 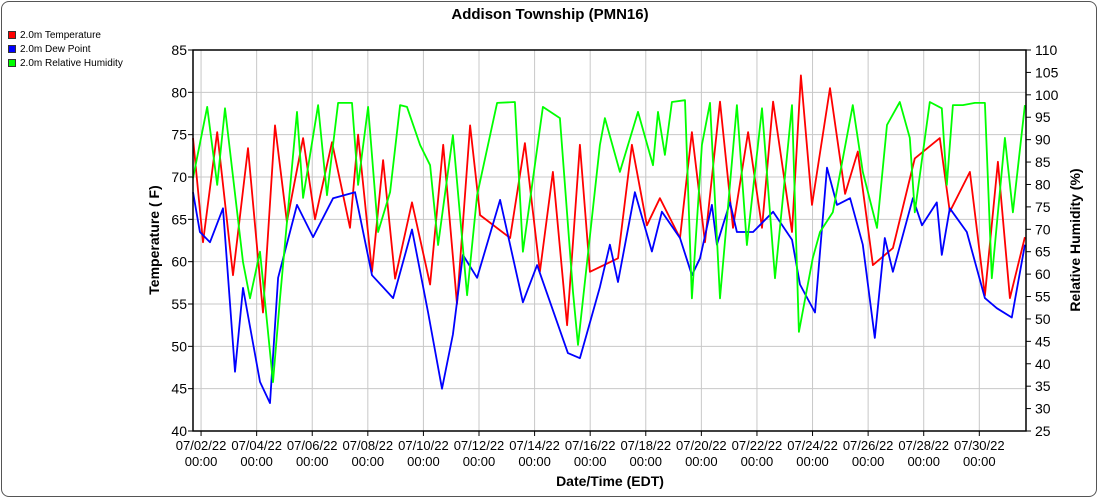 I want to click on y-tick-label: 50, so click(x=179, y=346).